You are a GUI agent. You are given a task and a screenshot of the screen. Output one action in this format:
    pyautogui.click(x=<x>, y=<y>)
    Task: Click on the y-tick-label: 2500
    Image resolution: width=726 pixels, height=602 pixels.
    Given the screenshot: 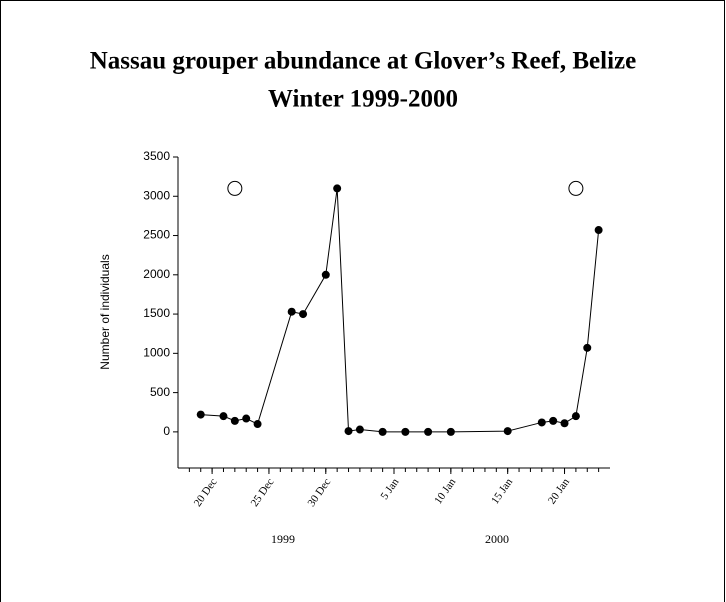 What is the action you would take?
    pyautogui.click(x=156, y=235)
    